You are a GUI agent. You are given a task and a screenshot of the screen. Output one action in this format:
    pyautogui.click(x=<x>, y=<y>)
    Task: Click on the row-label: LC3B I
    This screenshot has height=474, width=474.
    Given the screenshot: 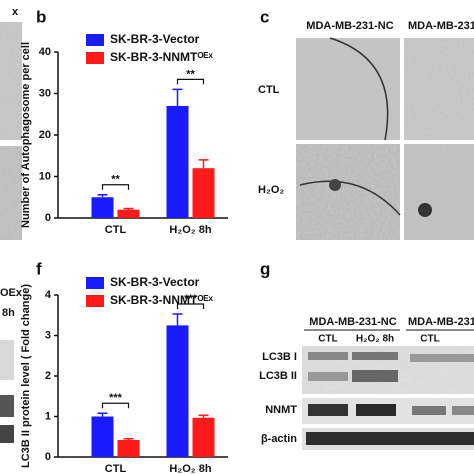 What is the action you would take?
    pyautogui.click(x=279, y=357)
    